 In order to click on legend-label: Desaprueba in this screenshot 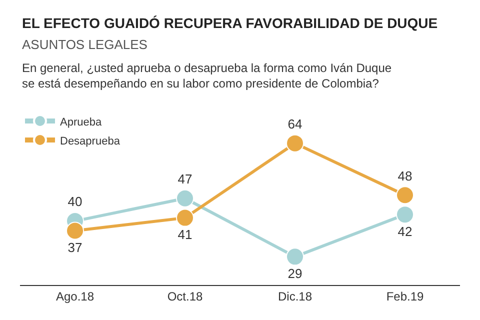, I will do `click(90, 141)`.